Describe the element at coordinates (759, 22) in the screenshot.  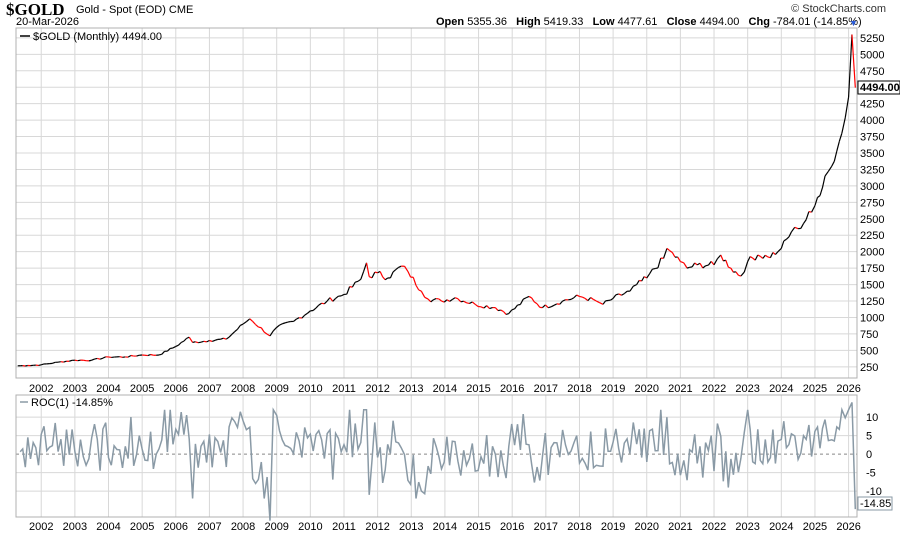
I see `chg-label: Chg` at that location.